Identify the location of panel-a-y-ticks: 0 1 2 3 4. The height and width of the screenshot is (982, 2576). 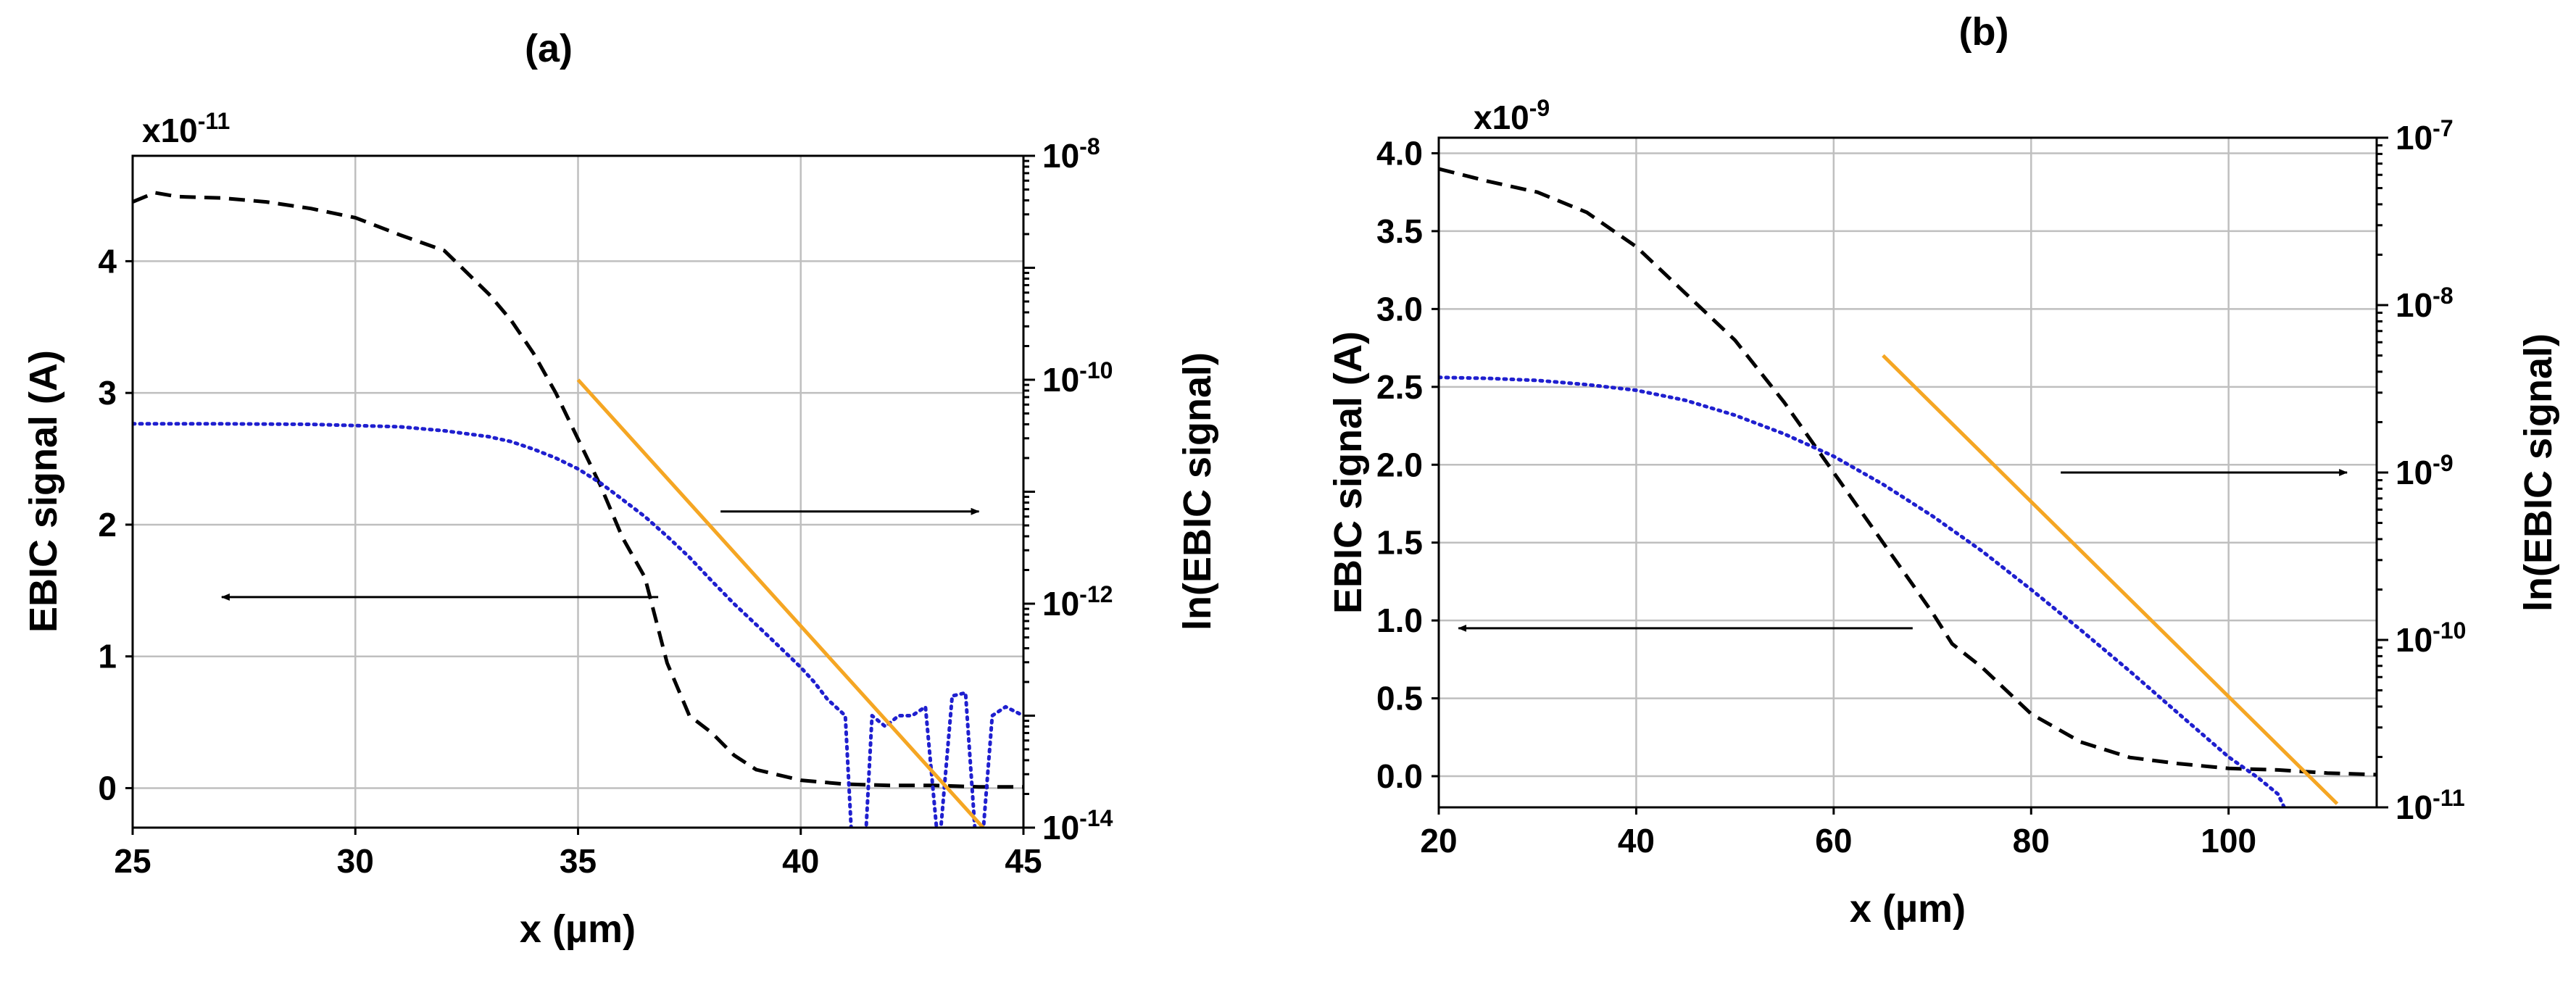
(115, 524).